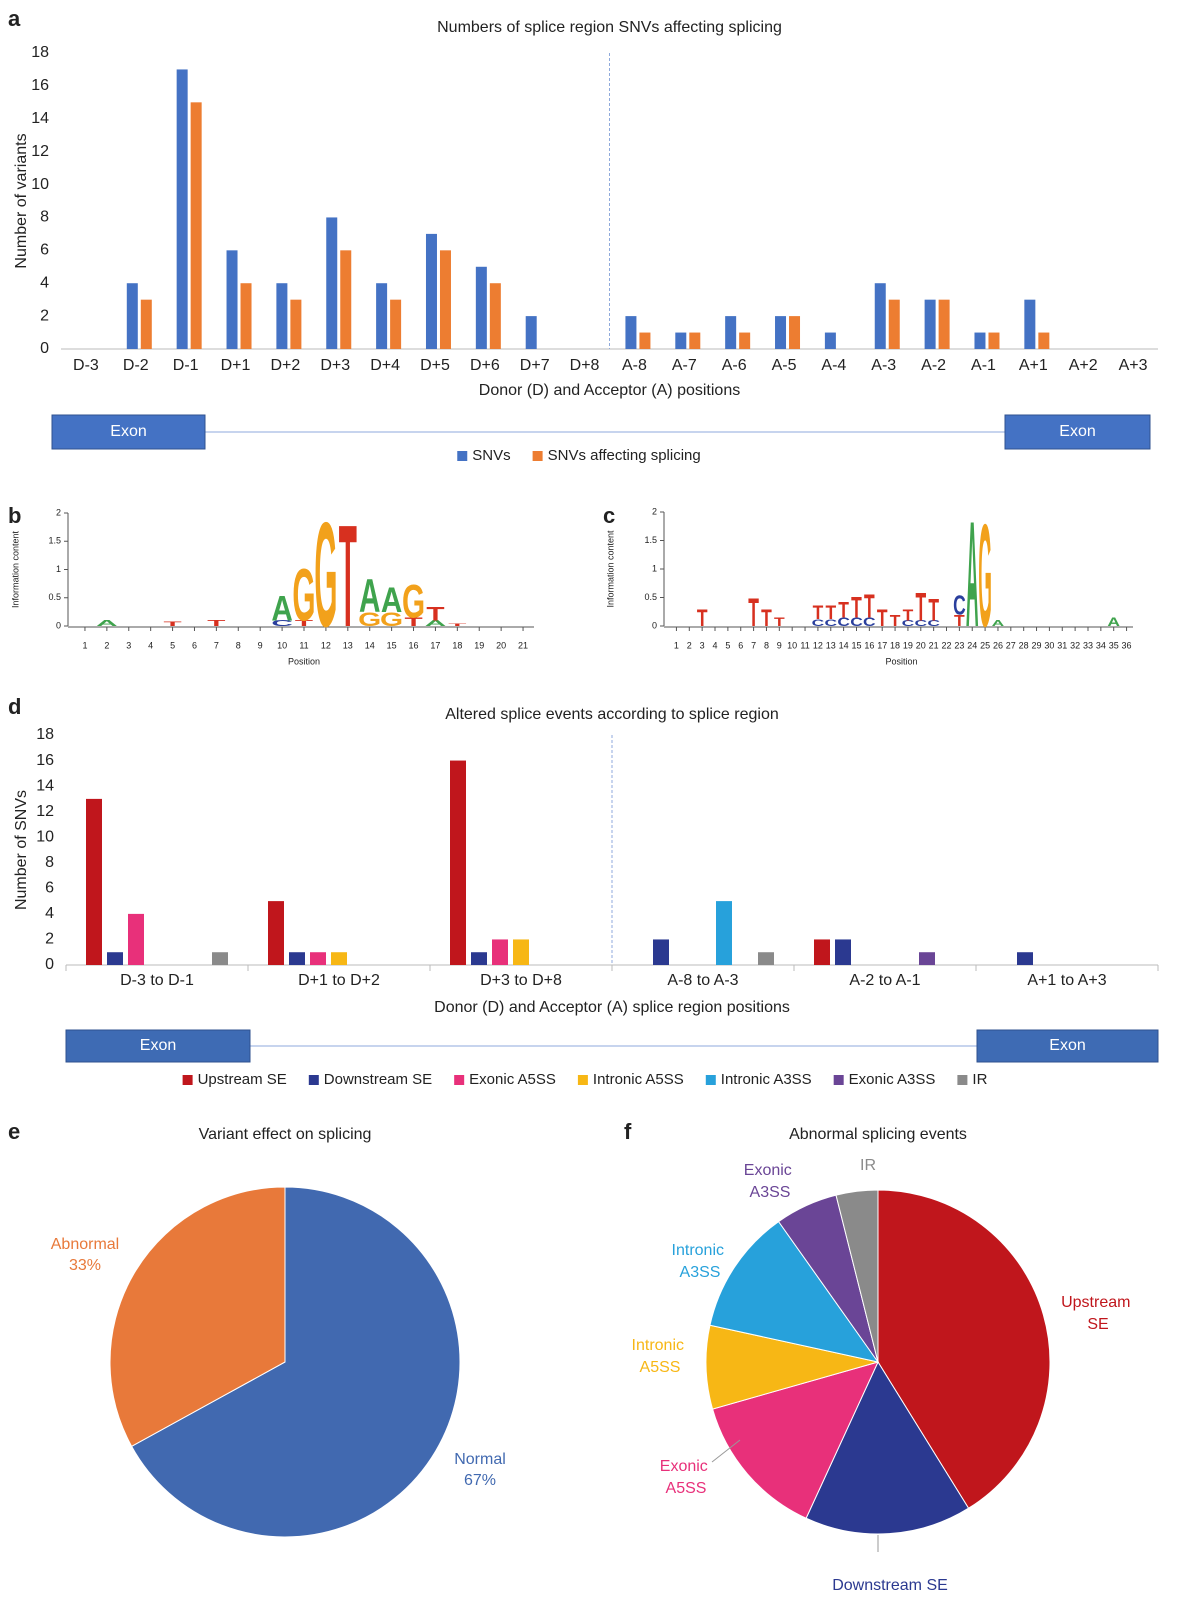 The image size is (1179, 1608). I want to click on x-tick-label: D-2, so click(136, 365).